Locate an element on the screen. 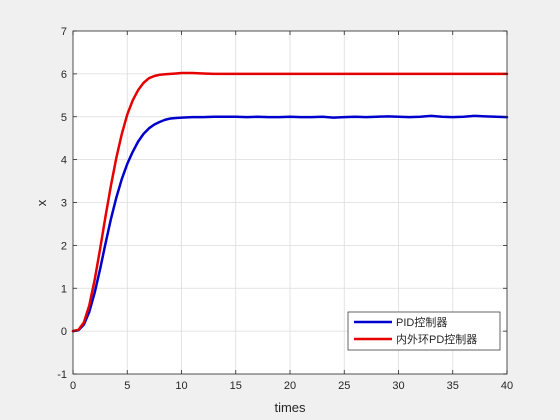  x-tick-label: 5 is located at coordinates (127, 386).